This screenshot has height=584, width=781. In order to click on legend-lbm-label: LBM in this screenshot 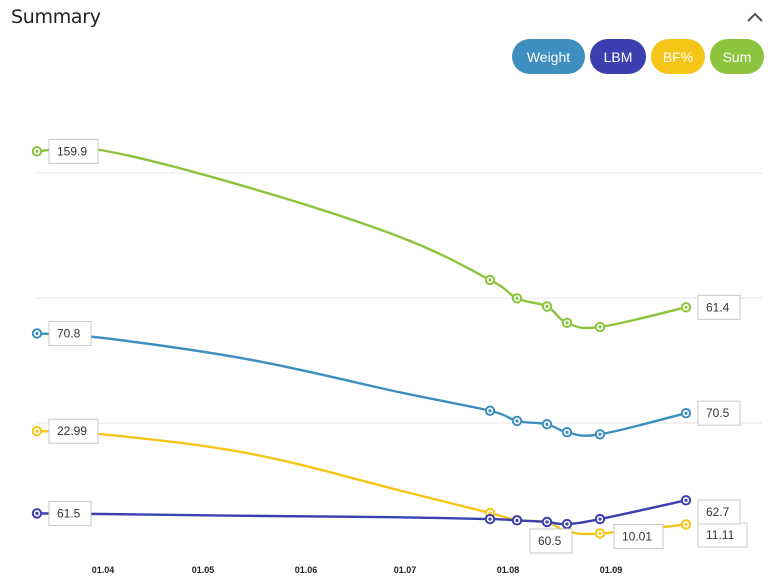, I will do `click(618, 56)`.